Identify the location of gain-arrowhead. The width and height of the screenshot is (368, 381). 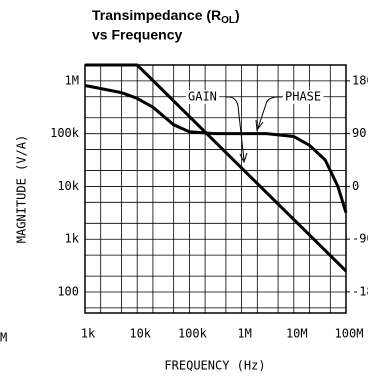
(243, 158).